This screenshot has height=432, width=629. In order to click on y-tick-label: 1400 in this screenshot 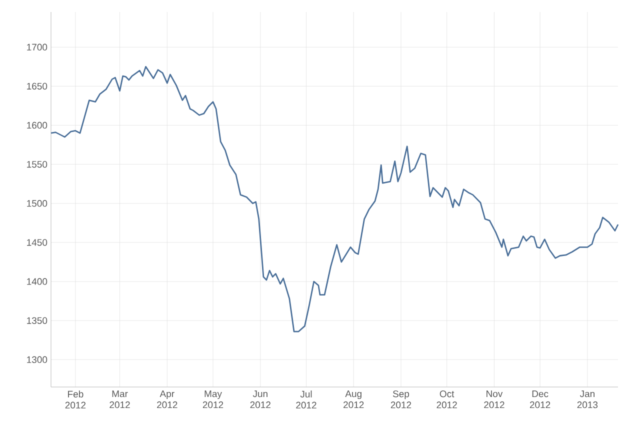, I will do `click(37, 281)`.